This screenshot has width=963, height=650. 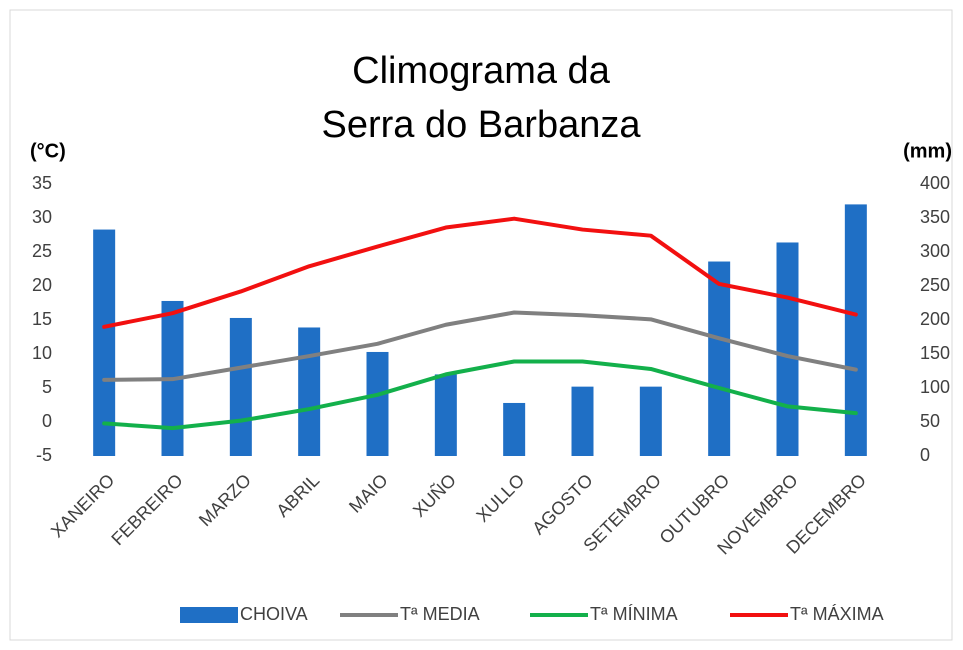 What do you see at coordinates (47, 421) in the screenshot?
I see `y-tick-label: 0` at bounding box center [47, 421].